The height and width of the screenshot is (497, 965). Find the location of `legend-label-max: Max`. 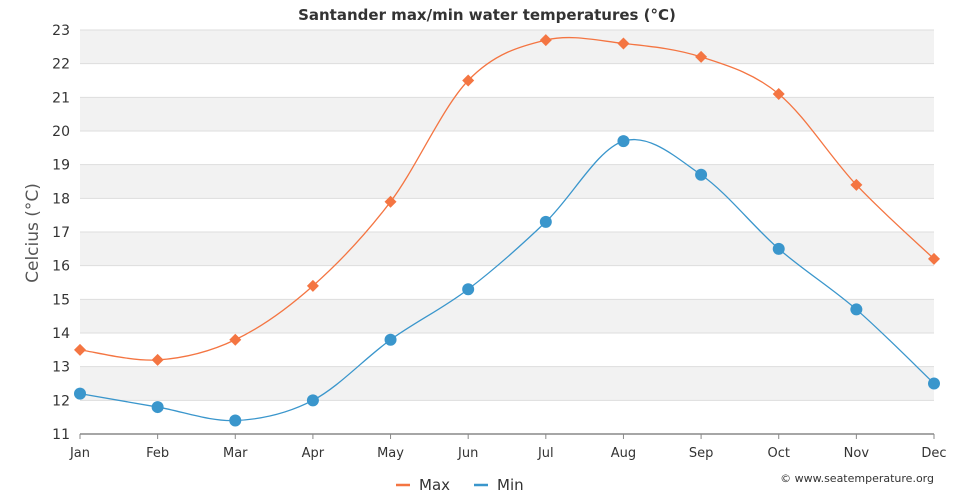

legend-label-max: Max is located at coordinates (434, 485).